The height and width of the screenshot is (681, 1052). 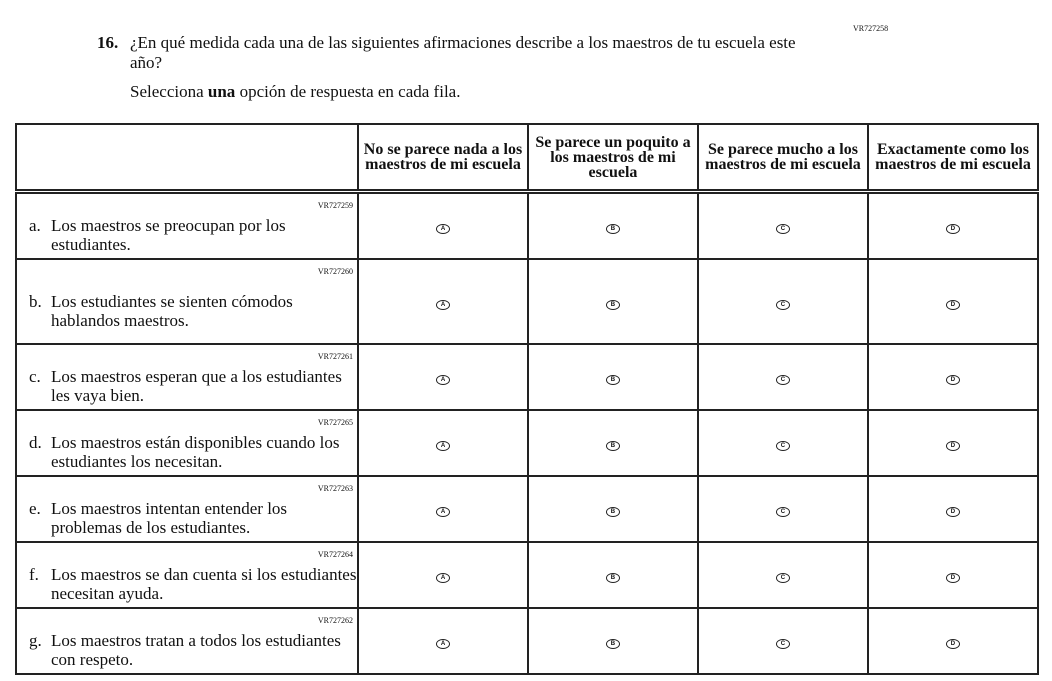 I want to click on item-letter: d., so click(x=35, y=442).